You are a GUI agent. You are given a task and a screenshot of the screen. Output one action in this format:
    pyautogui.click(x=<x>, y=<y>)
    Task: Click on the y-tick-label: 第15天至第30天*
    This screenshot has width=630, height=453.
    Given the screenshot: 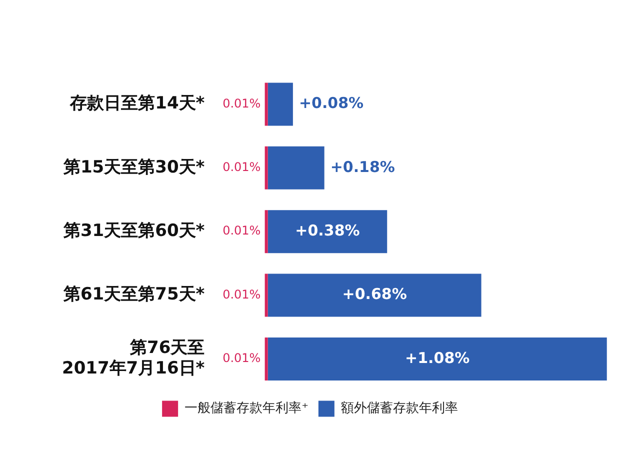 What is the action you would take?
    pyautogui.click(x=133, y=167)
    